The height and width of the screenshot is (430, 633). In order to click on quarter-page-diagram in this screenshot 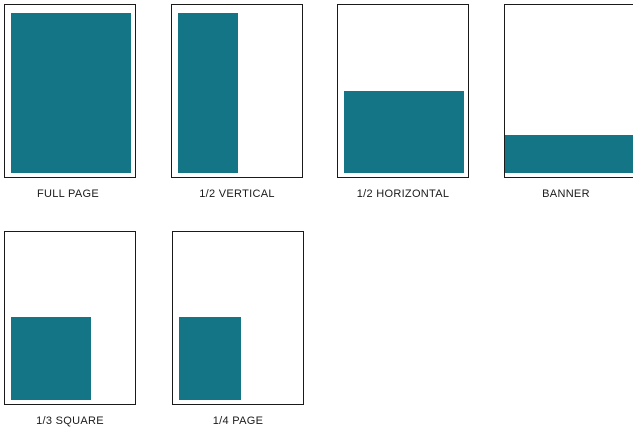, I will do `click(238, 318)`.